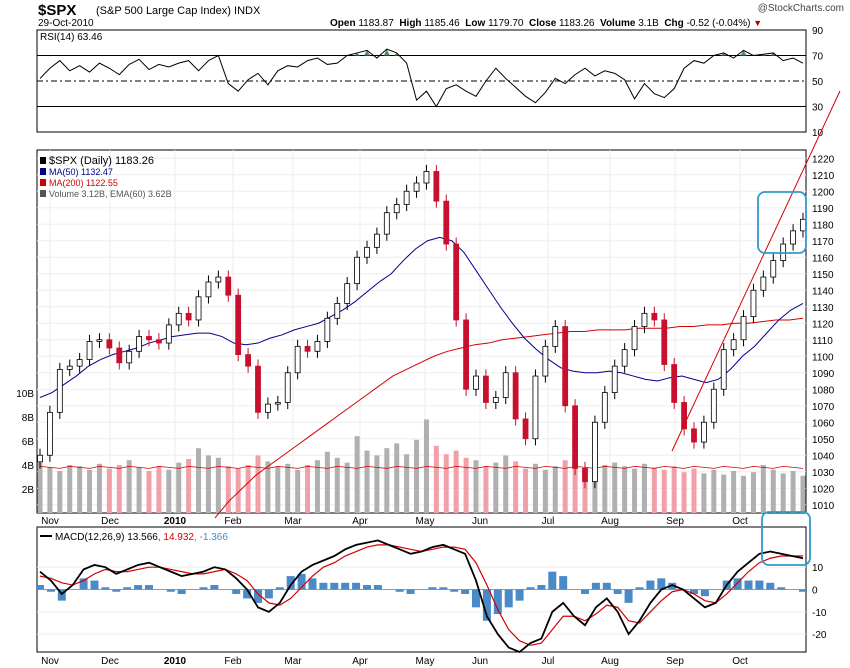 The height and width of the screenshot is (668, 850). I want to click on close-label: Close, so click(543, 23).